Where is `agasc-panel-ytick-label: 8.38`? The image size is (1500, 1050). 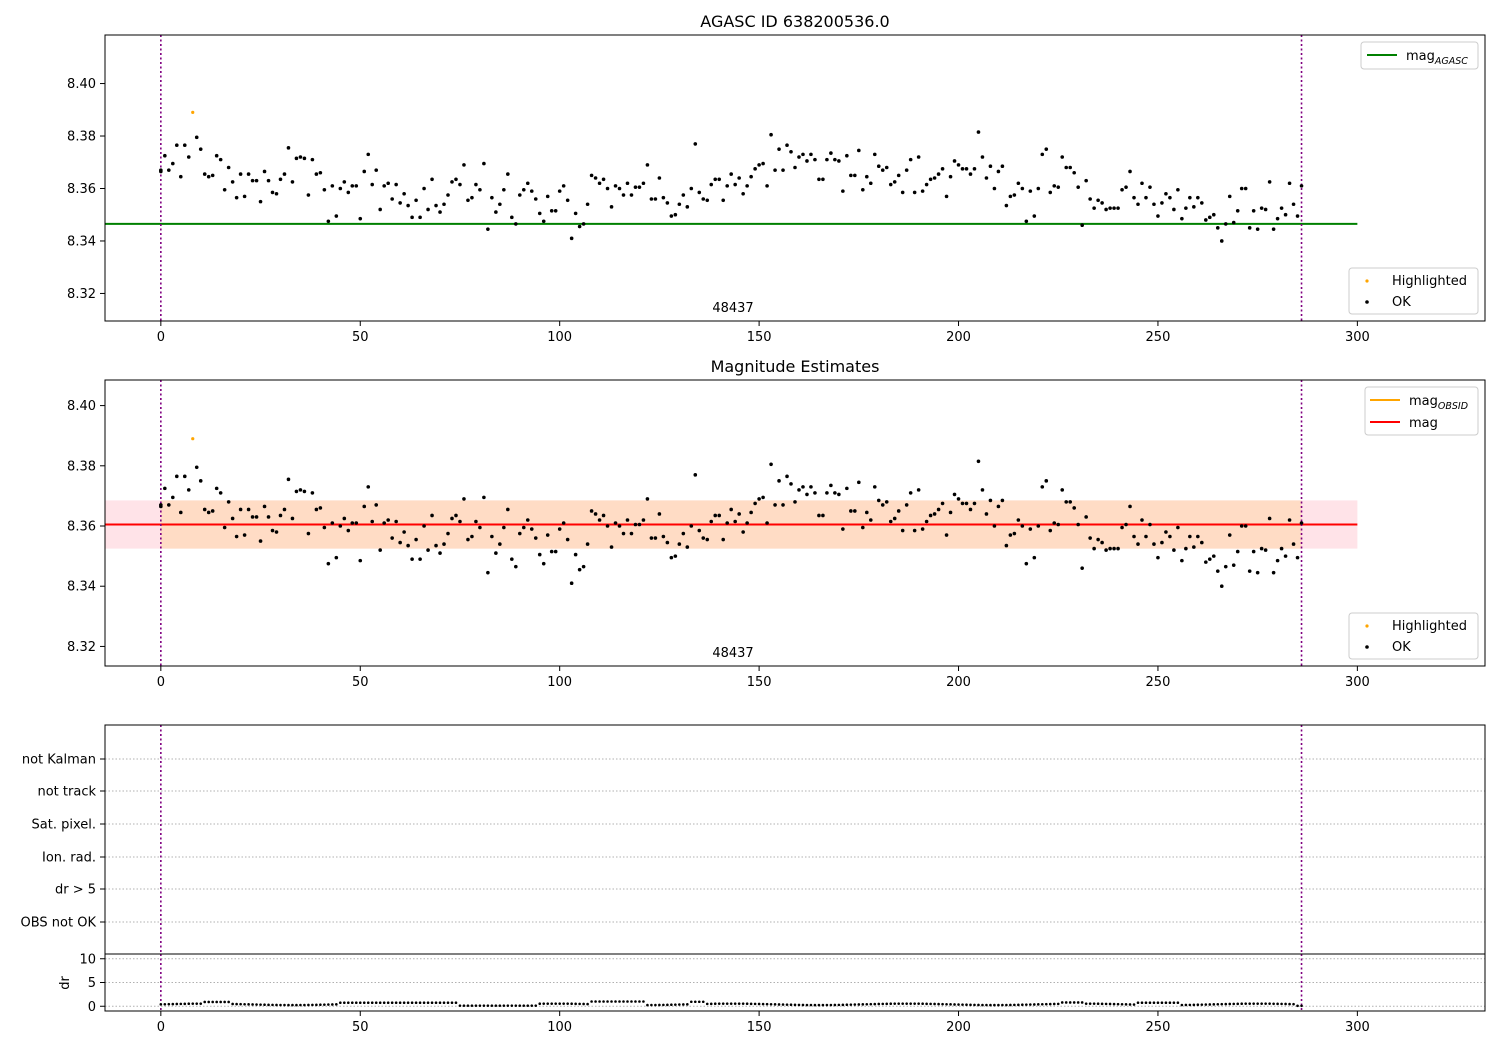 agasc-panel-ytick-label: 8.38 is located at coordinates (81, 137).